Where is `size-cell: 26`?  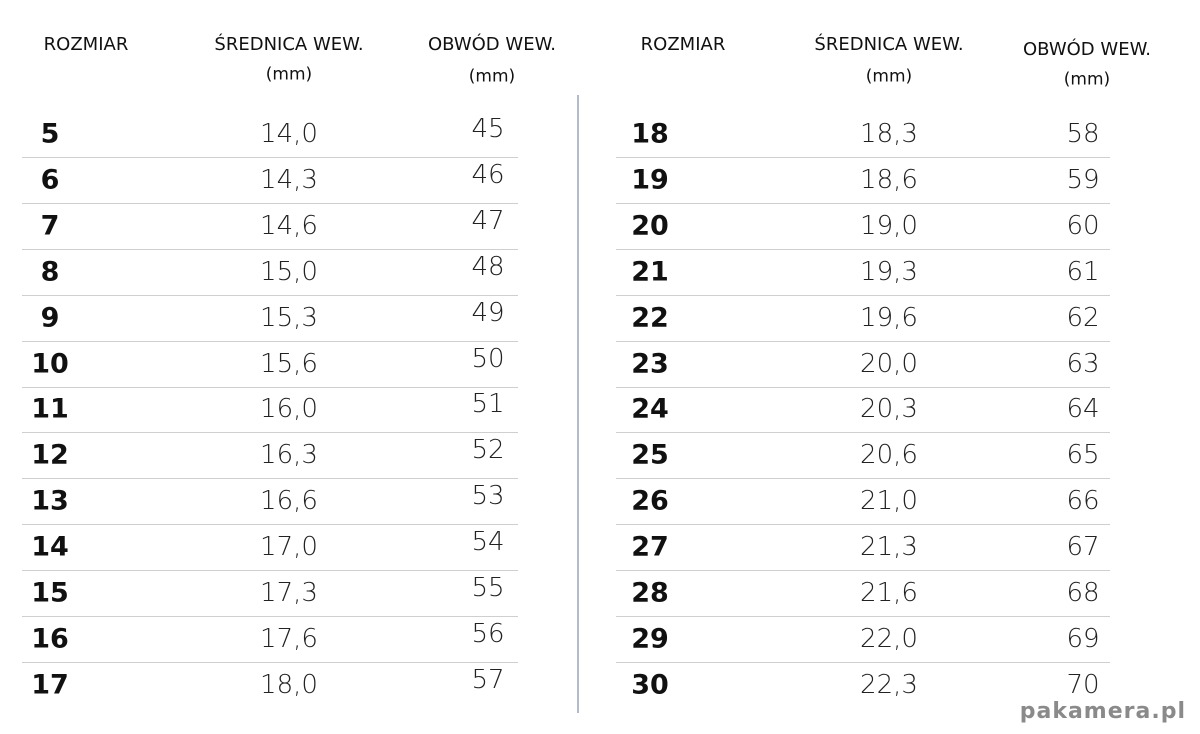
size-cell: 26 is located at coordinates (650, 501).